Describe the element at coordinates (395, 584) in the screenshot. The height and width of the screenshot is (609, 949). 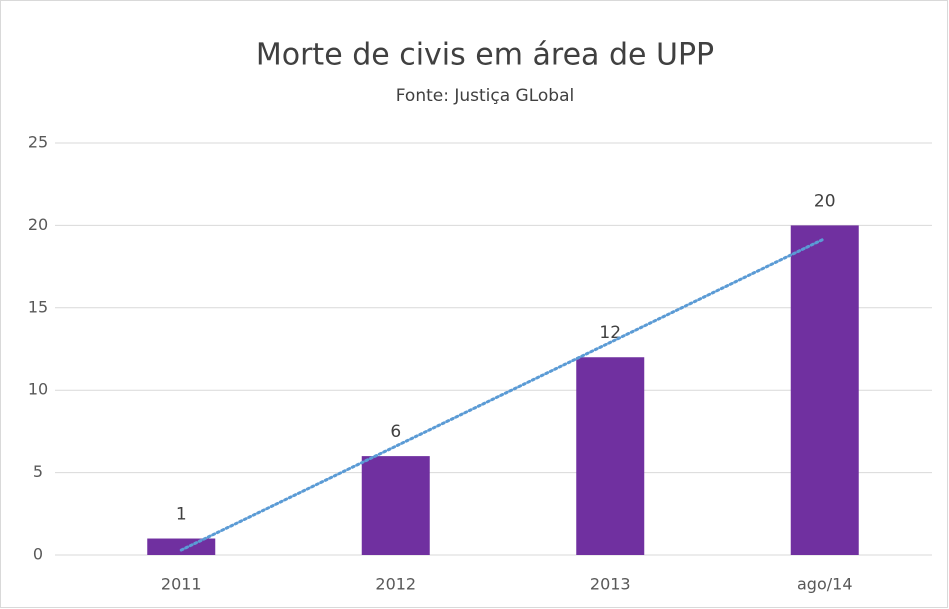
I see `x-tick-label: 2012` at that location.